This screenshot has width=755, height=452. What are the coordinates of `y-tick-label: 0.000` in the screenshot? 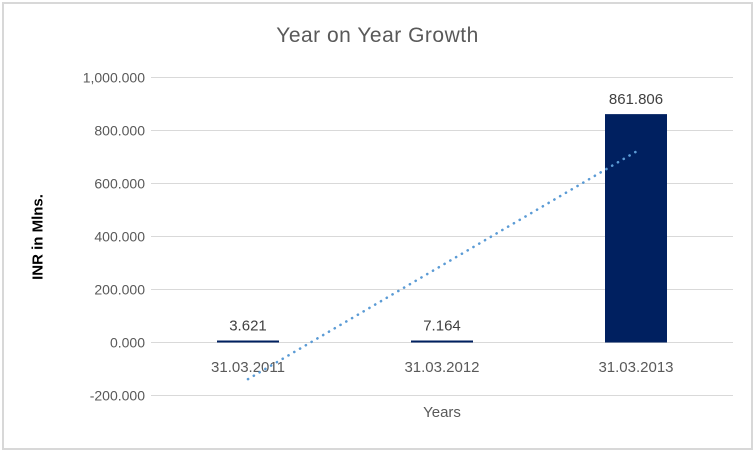 It's located at (127, 343).